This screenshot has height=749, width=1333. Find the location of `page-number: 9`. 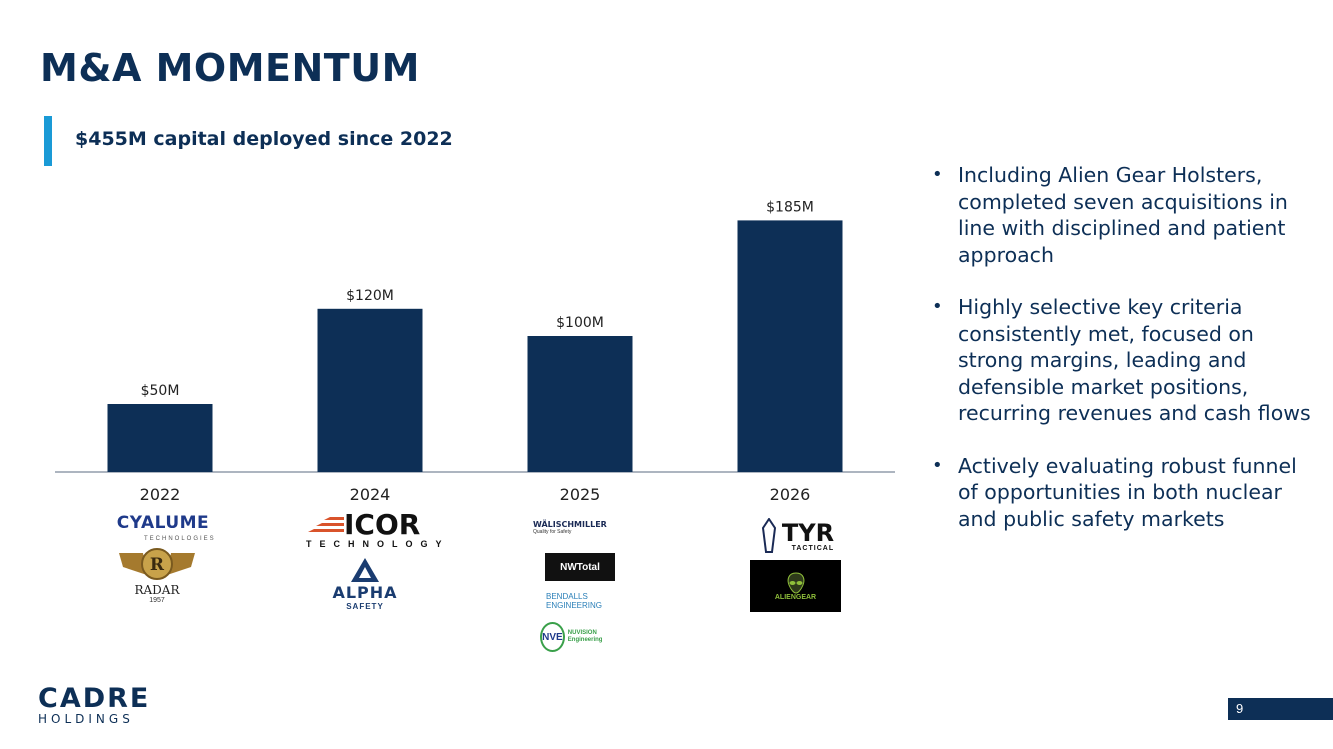

page-number: 9 is located at coordinates (1280, 709).